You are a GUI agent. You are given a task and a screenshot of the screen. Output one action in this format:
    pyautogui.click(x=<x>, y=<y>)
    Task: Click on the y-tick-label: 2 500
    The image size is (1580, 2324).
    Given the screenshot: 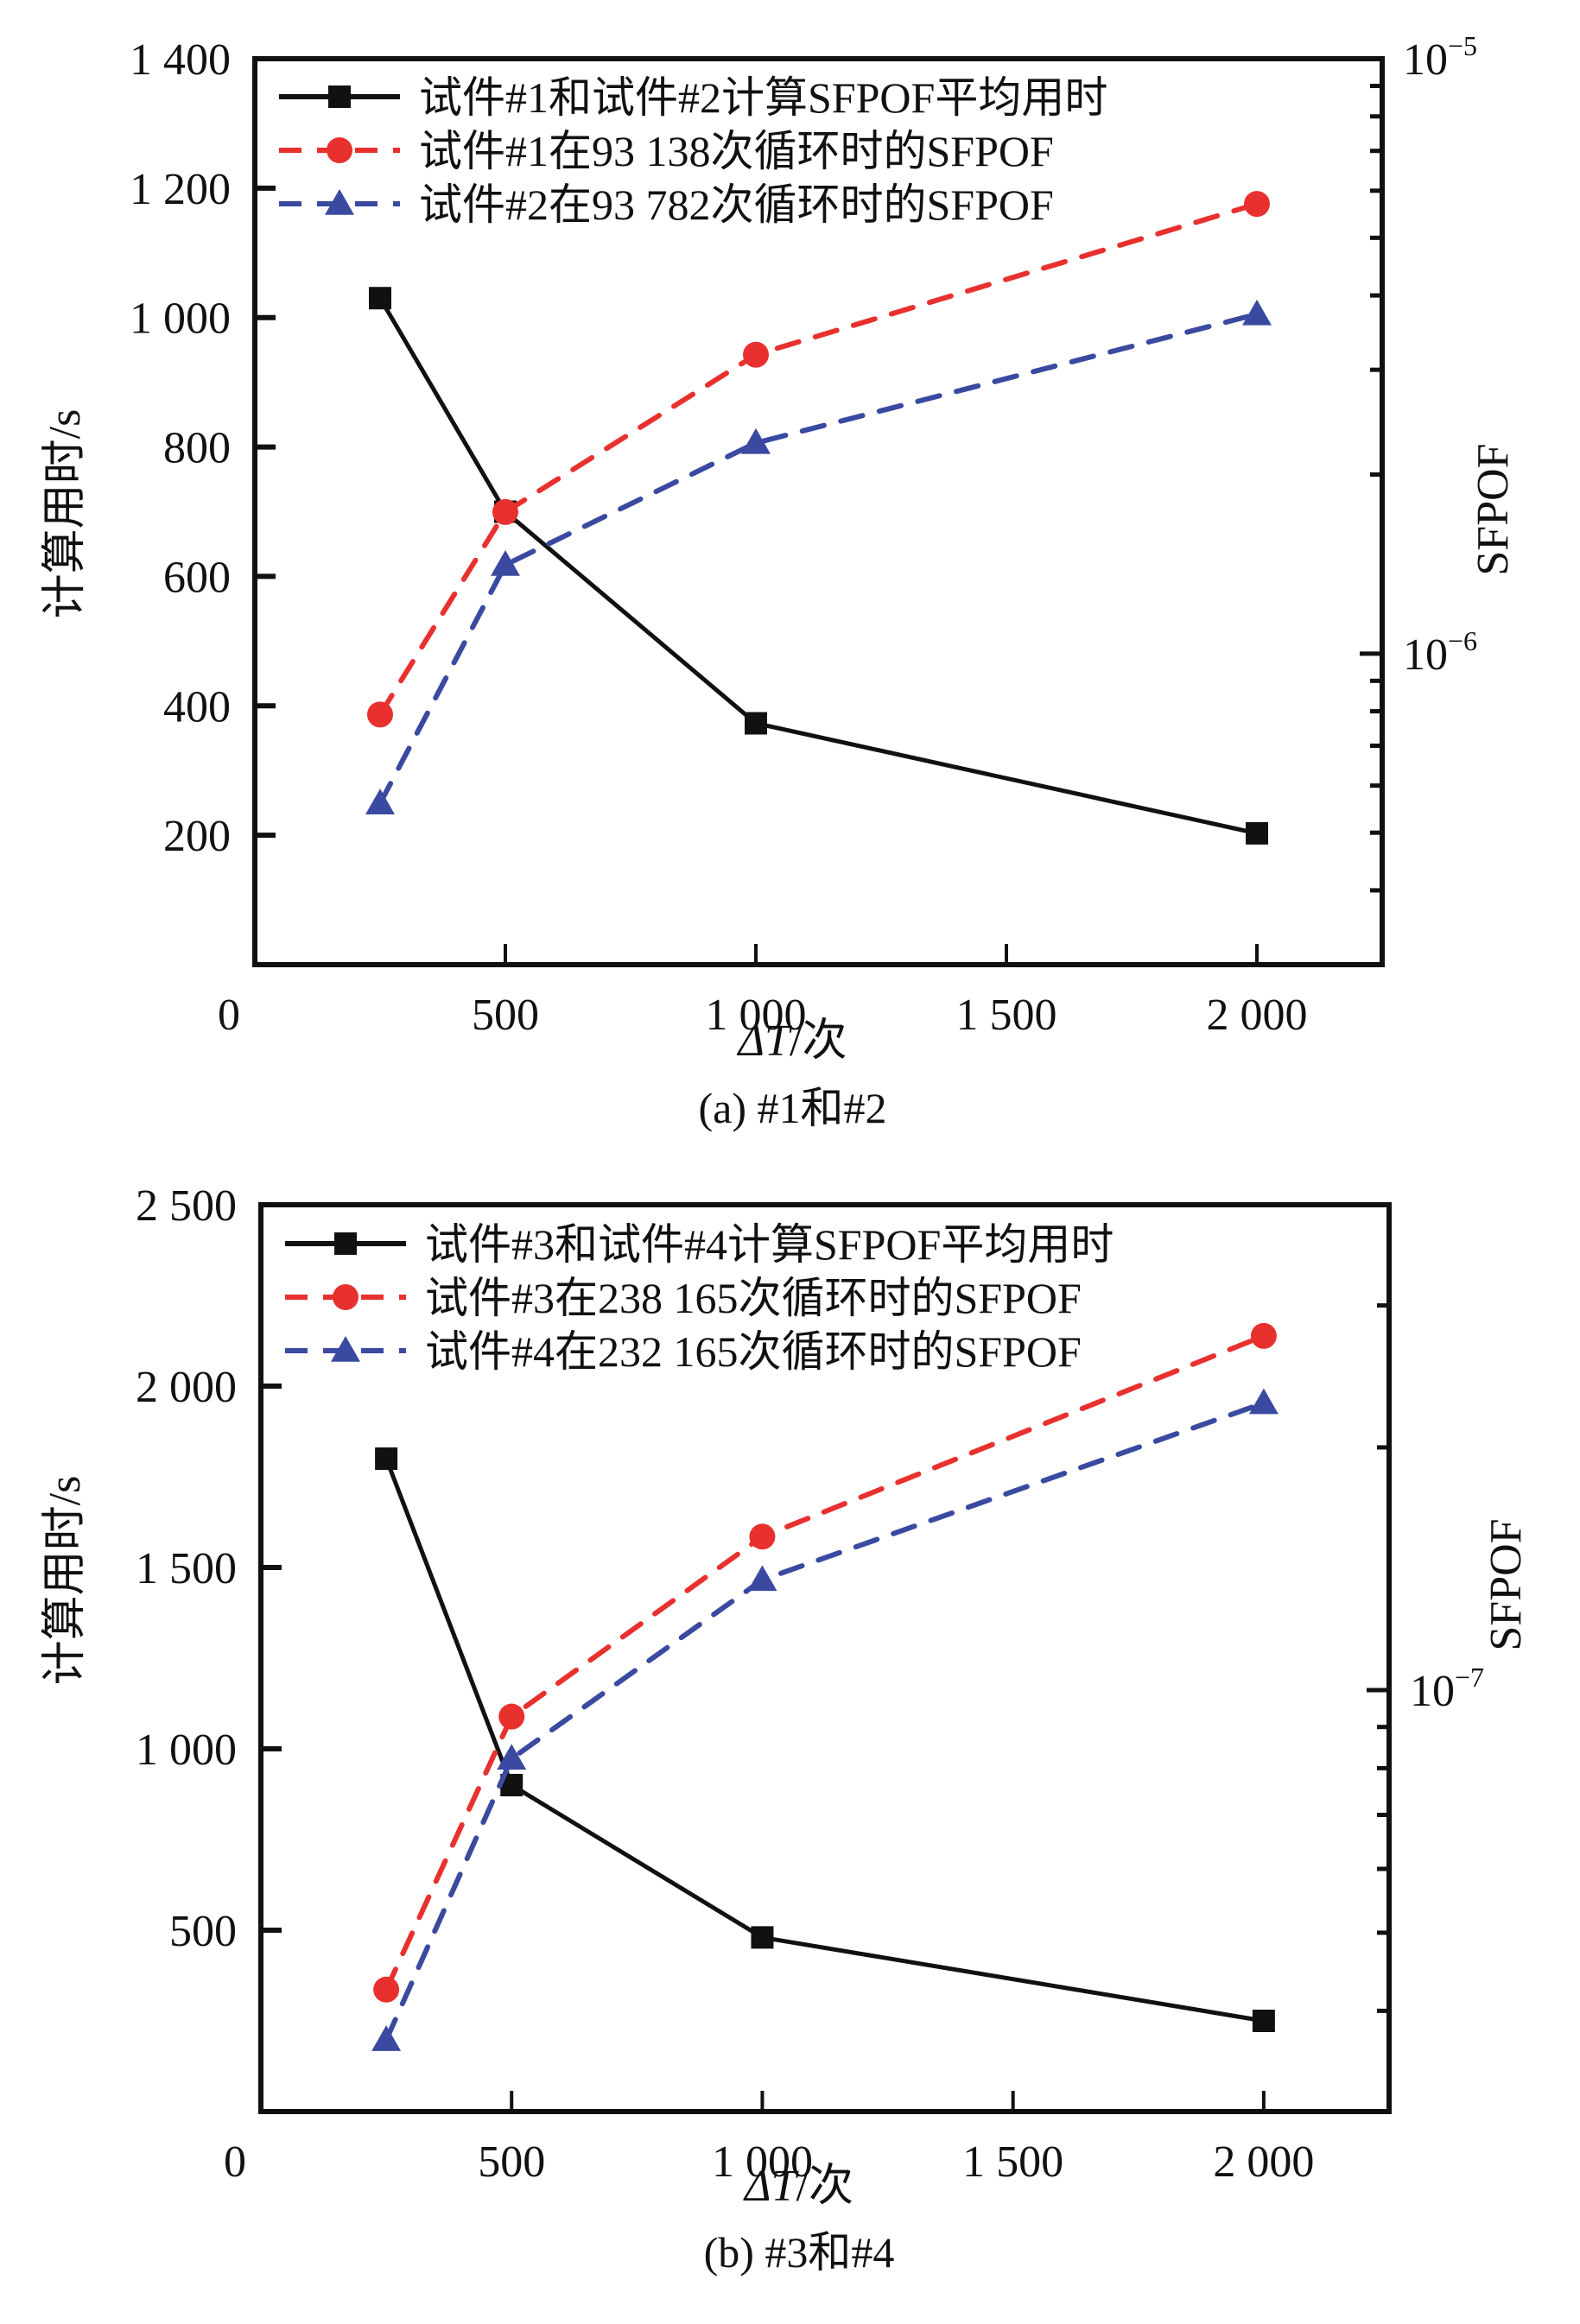 What is the action you would take?
    pyautogui.click(x=186, y=1206)
    